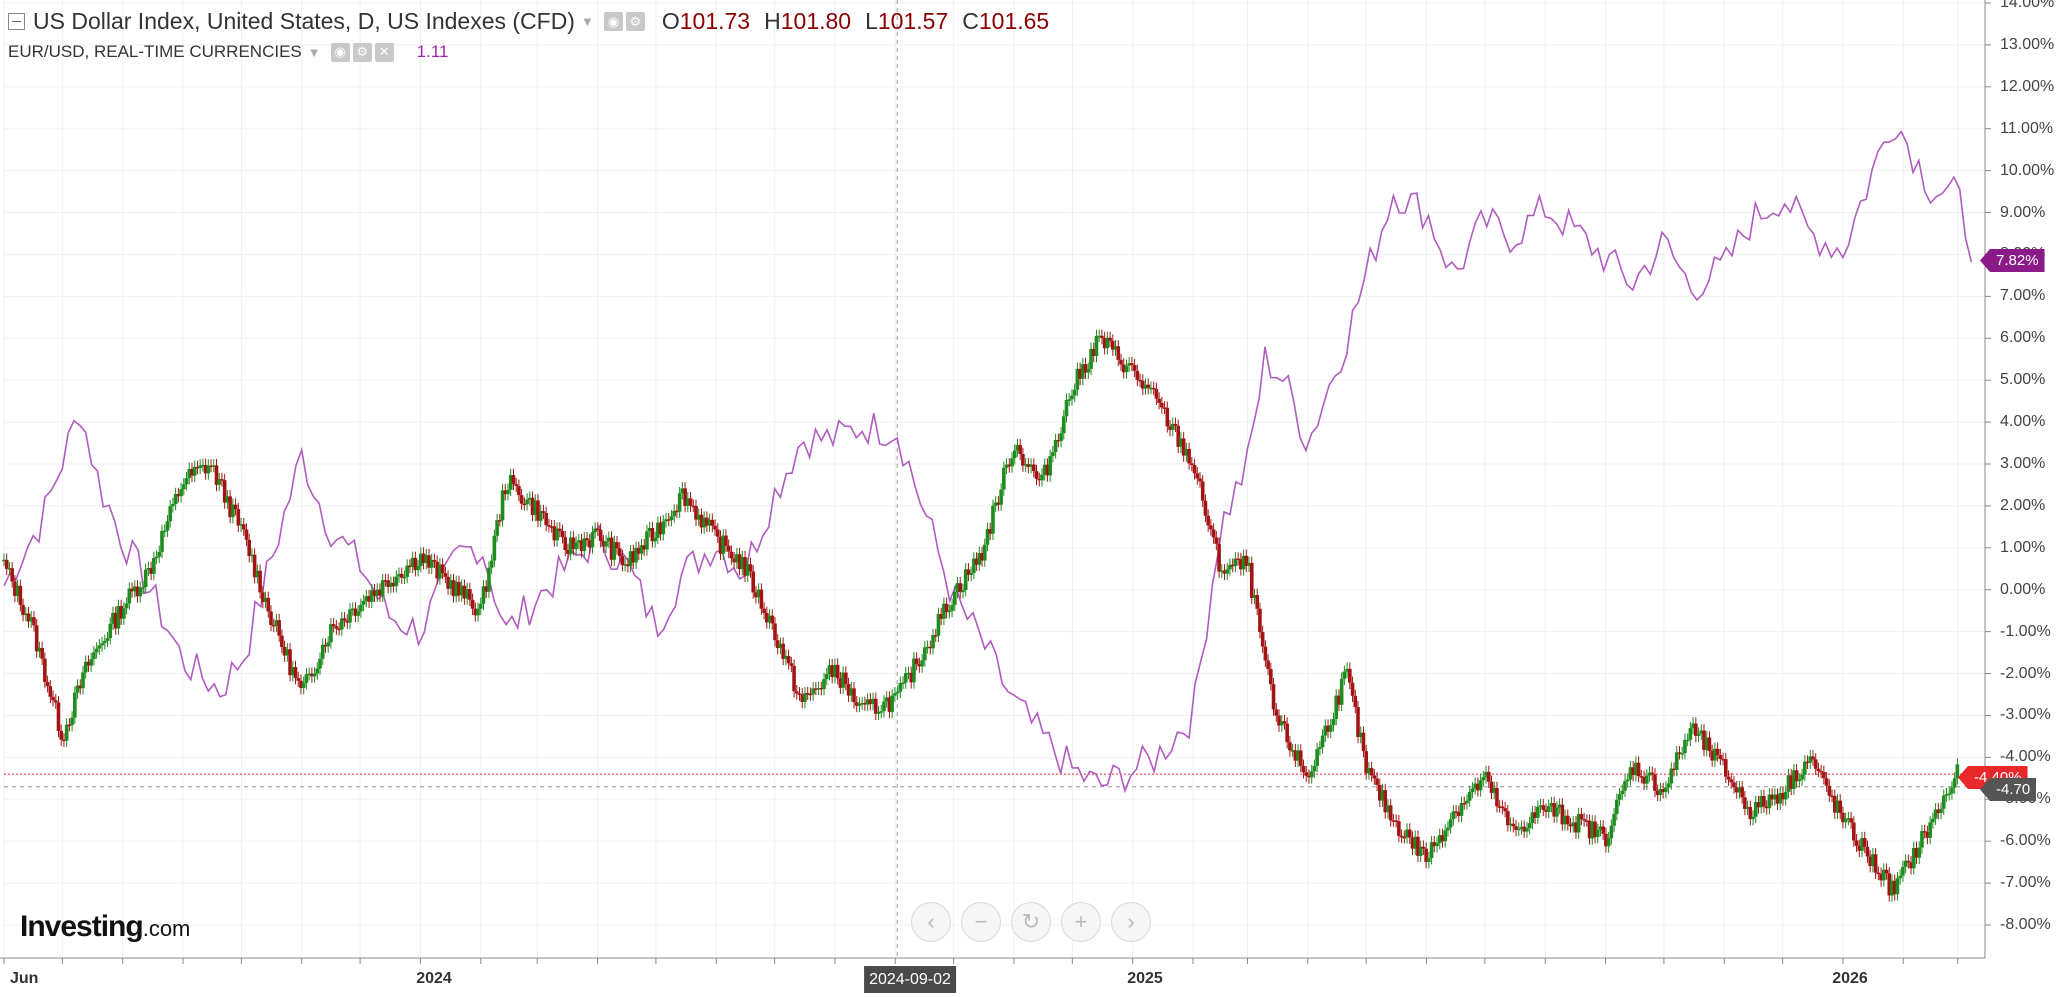 This screenshot has height=997, width=2071. I want to click on investing-logo: Investing.com, so click(105, 927).